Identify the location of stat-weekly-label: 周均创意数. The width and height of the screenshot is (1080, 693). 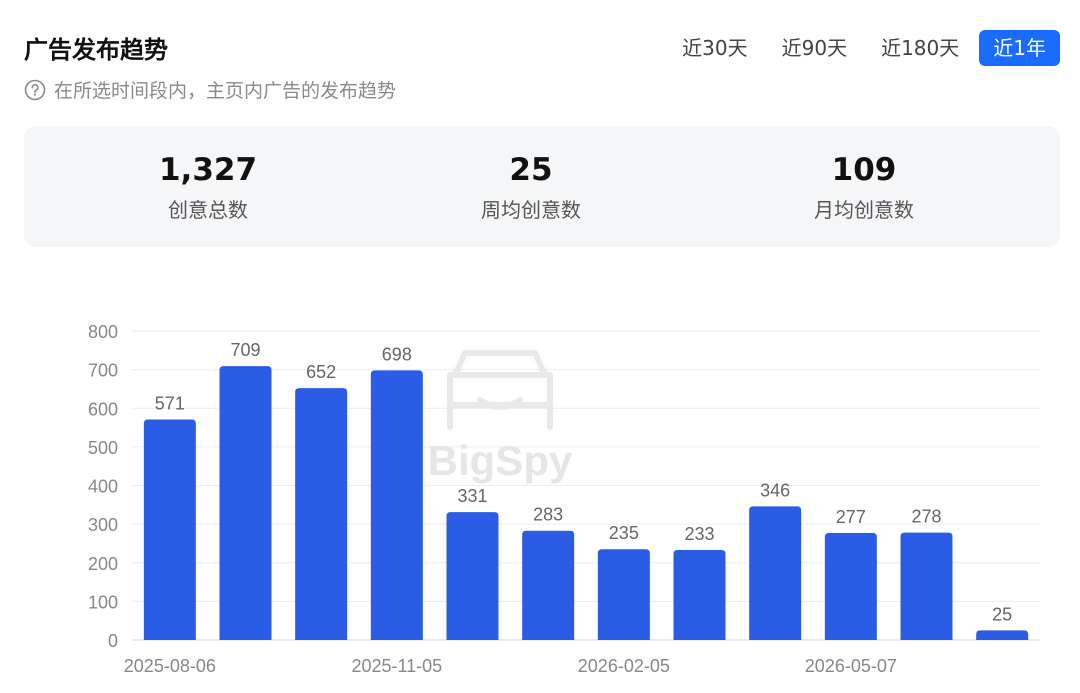
(531, 210).